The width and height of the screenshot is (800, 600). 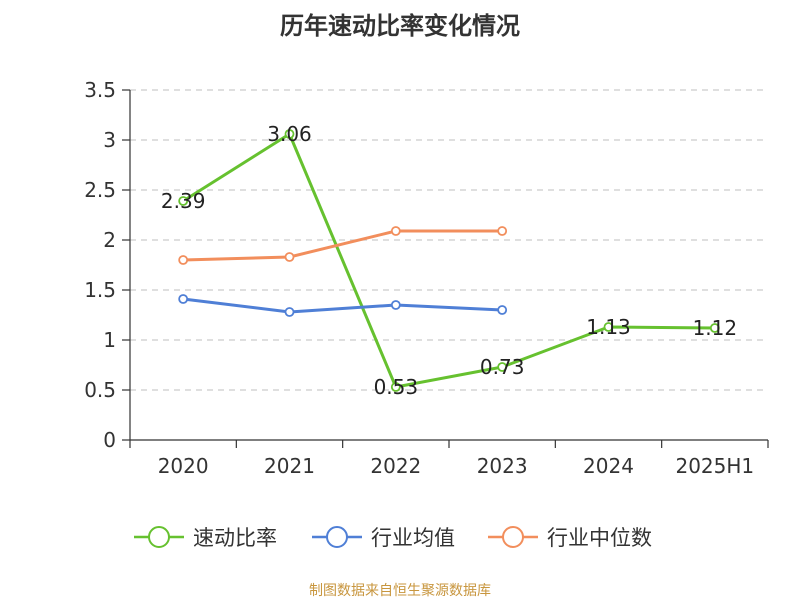 I want to click on x-axis-ticks: 2020 2021 2022 2023 2024 2025H1, so click(x=449, y=459).